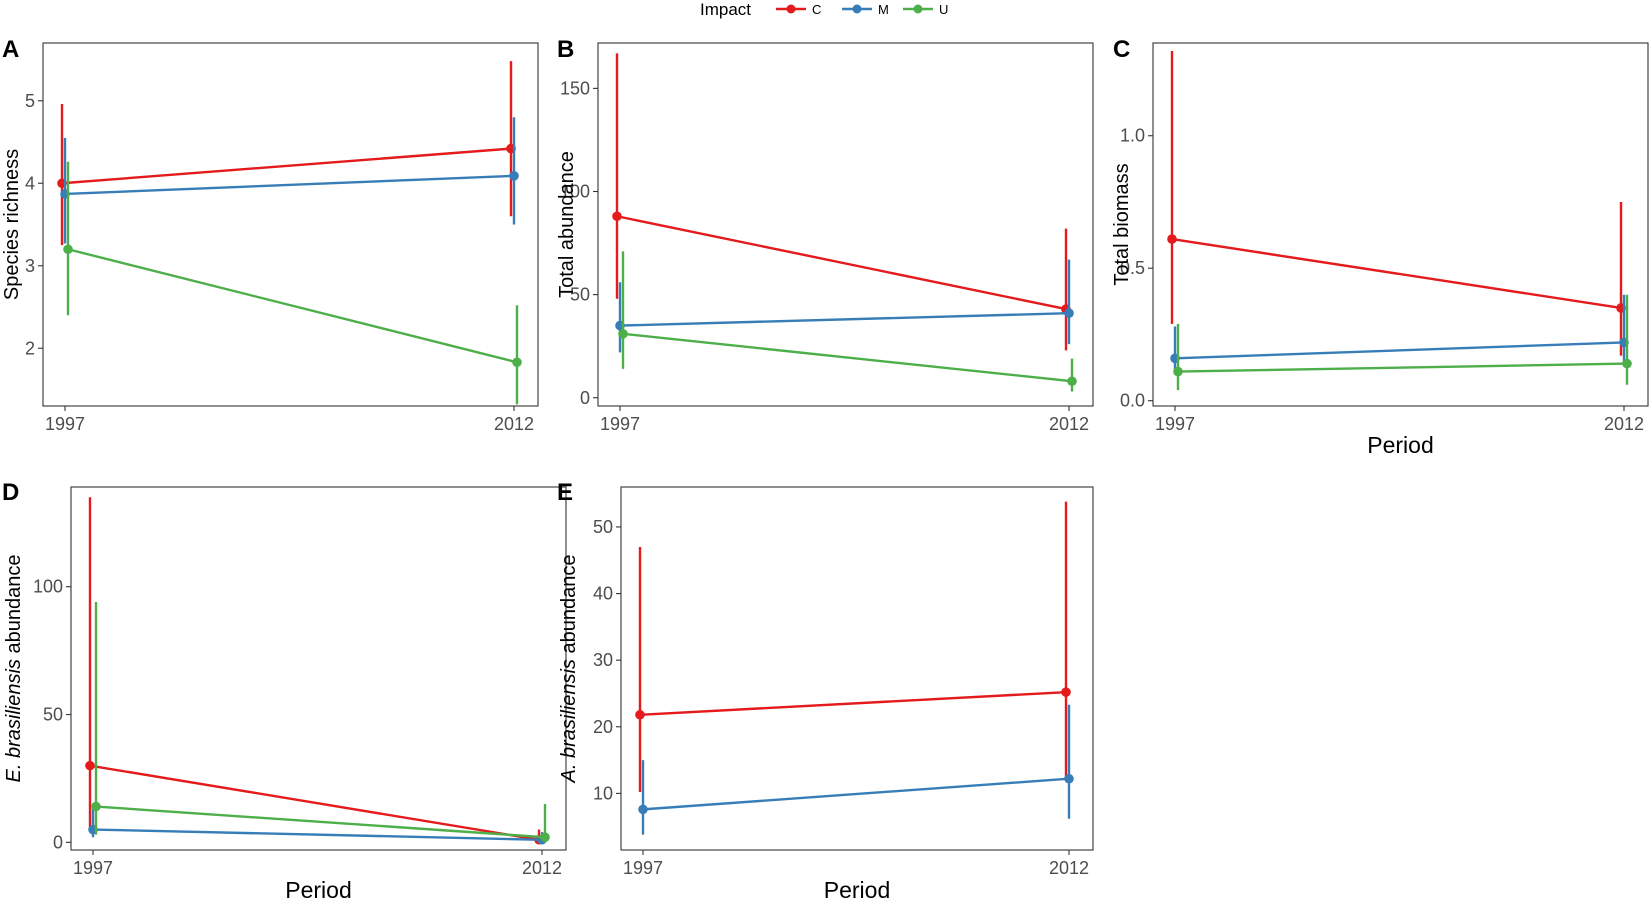 The width and height of the screenshot is (1652, 906). Describe the element at coordinates (30, 101) in the screenshot. I see `y-tick-label: 5` at that location.